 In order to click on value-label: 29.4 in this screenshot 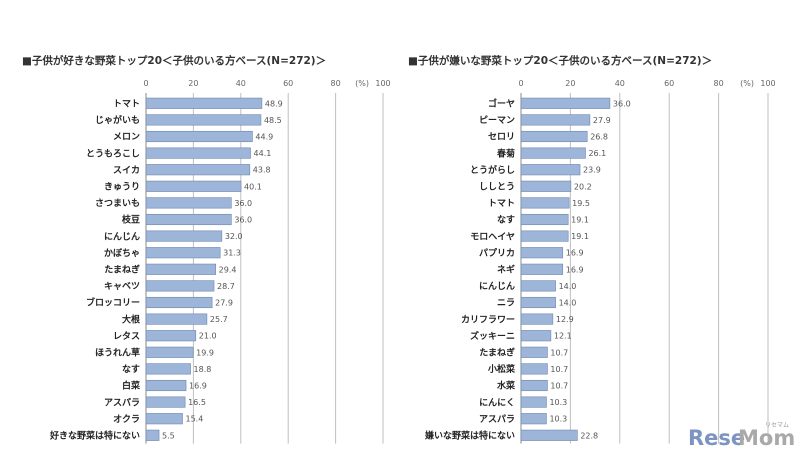, I will do `click(228, 269)`.